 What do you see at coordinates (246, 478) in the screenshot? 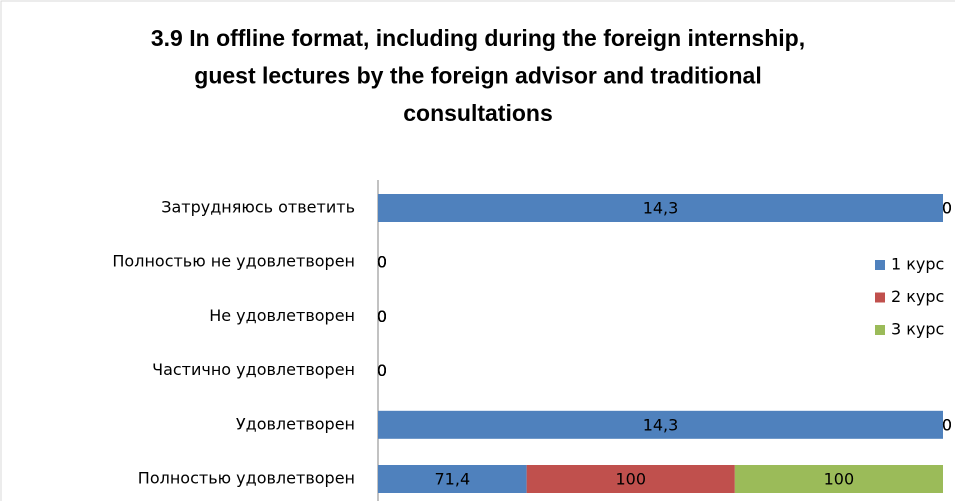
I see `y-tick-label: Полностью удовлетворен` at bounding box center [246, 478].